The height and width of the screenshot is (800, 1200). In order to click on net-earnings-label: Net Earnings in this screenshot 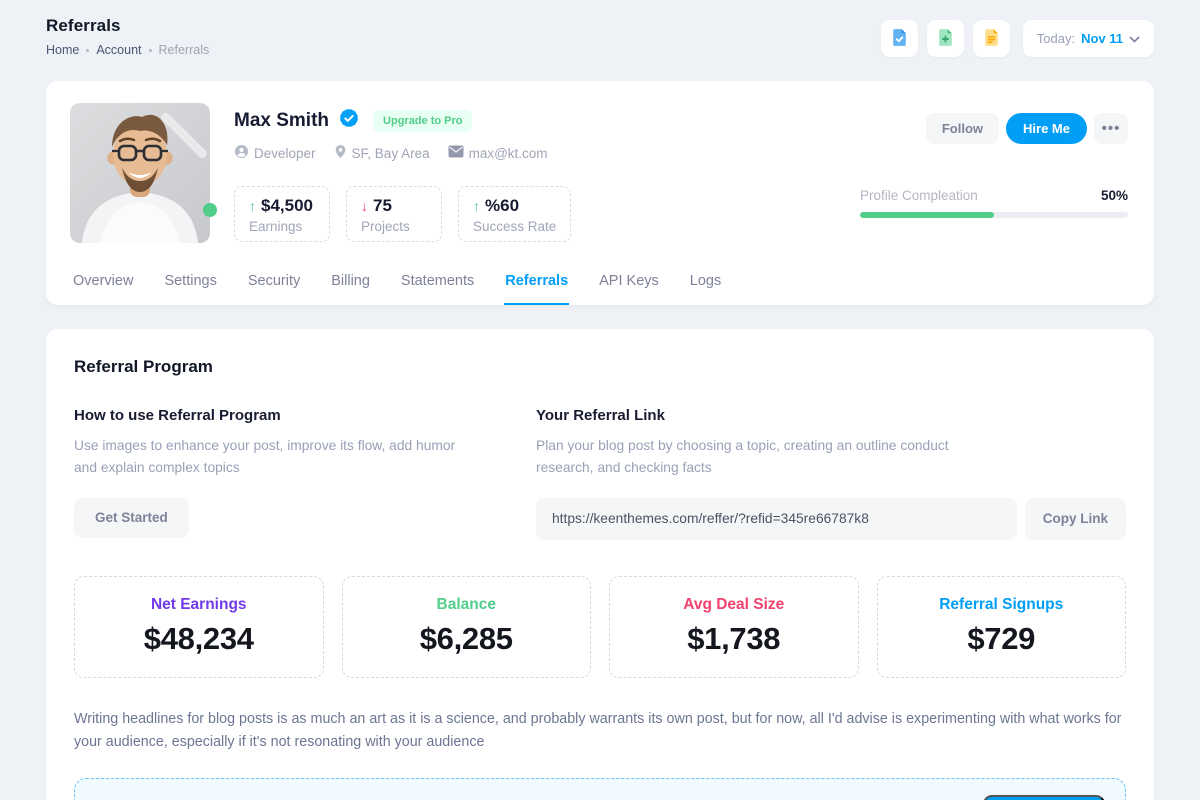, I will do `click(198, 605)`.